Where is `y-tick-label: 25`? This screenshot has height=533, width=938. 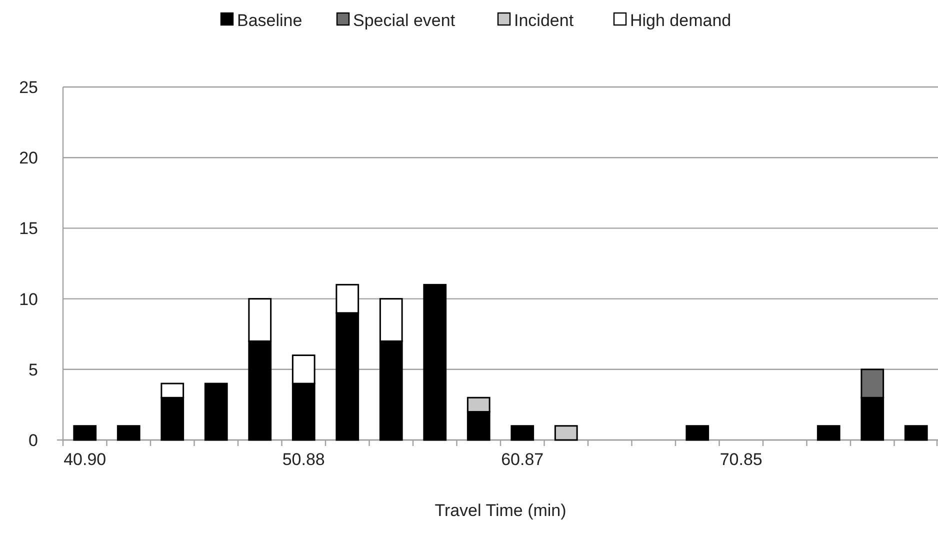 y-tick-label: 25 is located at coordinates (28, 87).